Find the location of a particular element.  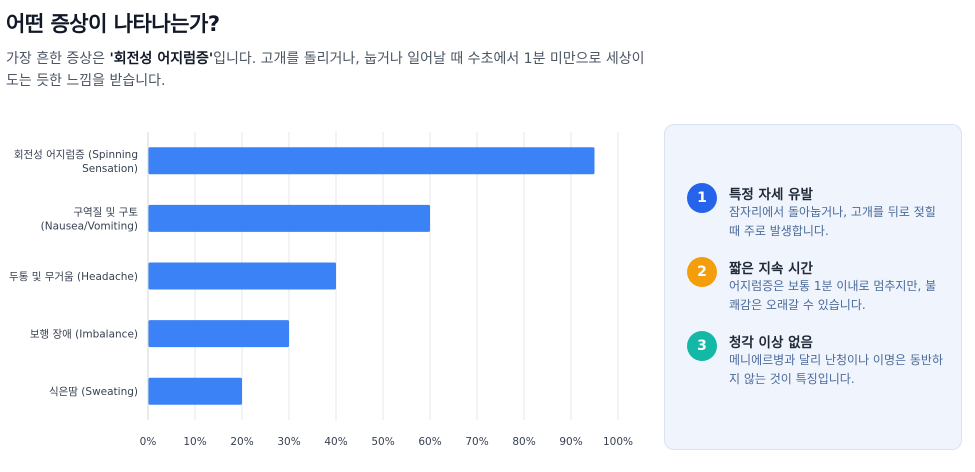

number-badge: 2 is located at coordinates (702, 272).